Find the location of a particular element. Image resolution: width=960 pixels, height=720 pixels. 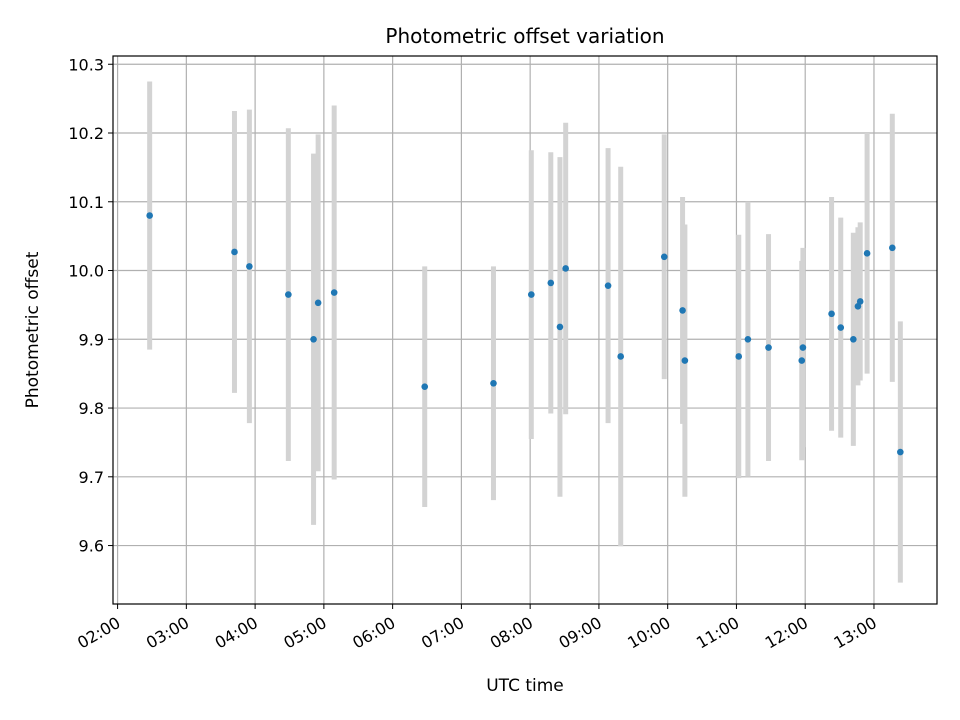

x-axis-label: UTC time is located at coordinates (525, 686).